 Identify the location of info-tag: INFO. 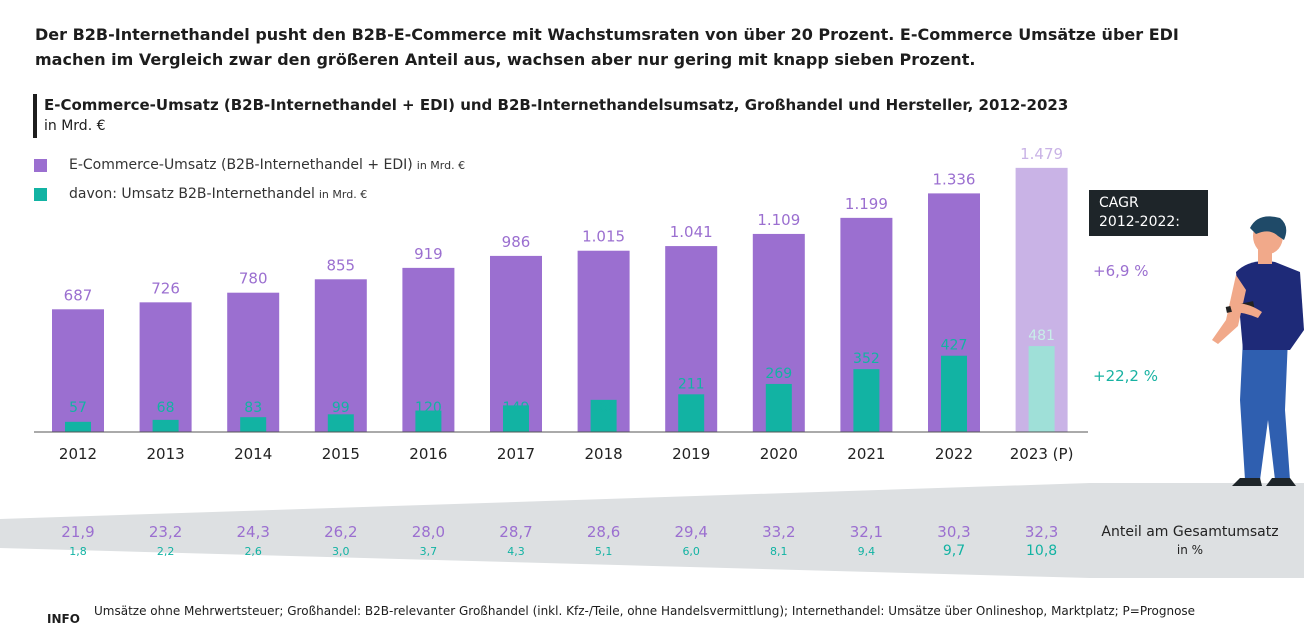
(63, 619).